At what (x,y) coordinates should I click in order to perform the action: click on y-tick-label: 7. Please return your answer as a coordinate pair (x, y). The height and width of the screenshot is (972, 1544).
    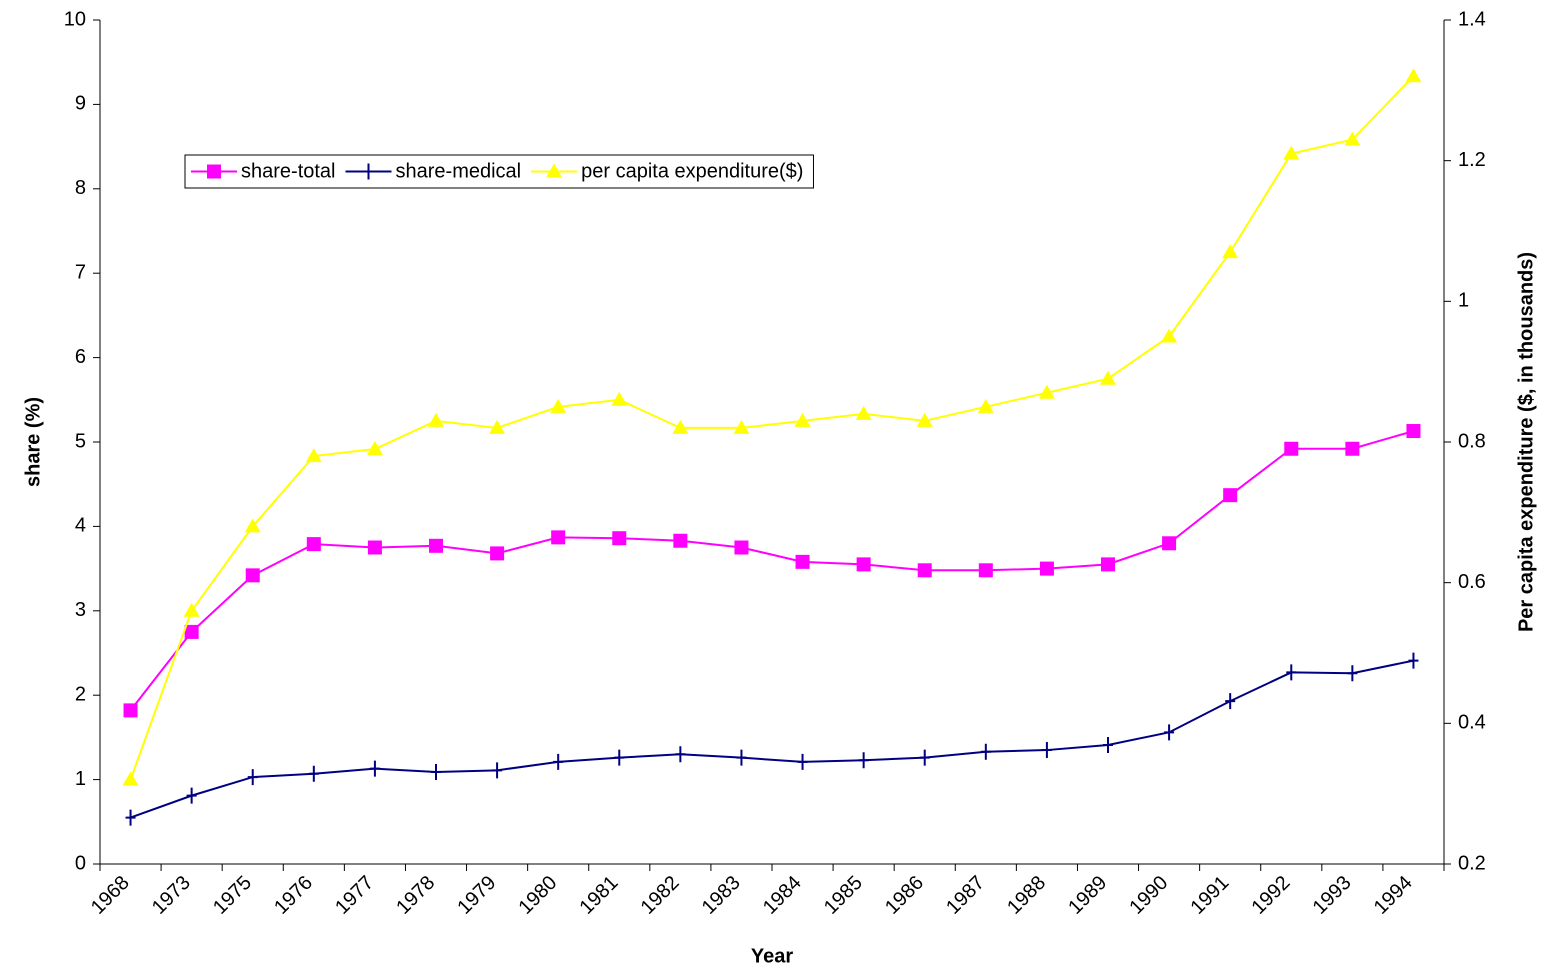
    Looking at the image, I should click on (80, 272).